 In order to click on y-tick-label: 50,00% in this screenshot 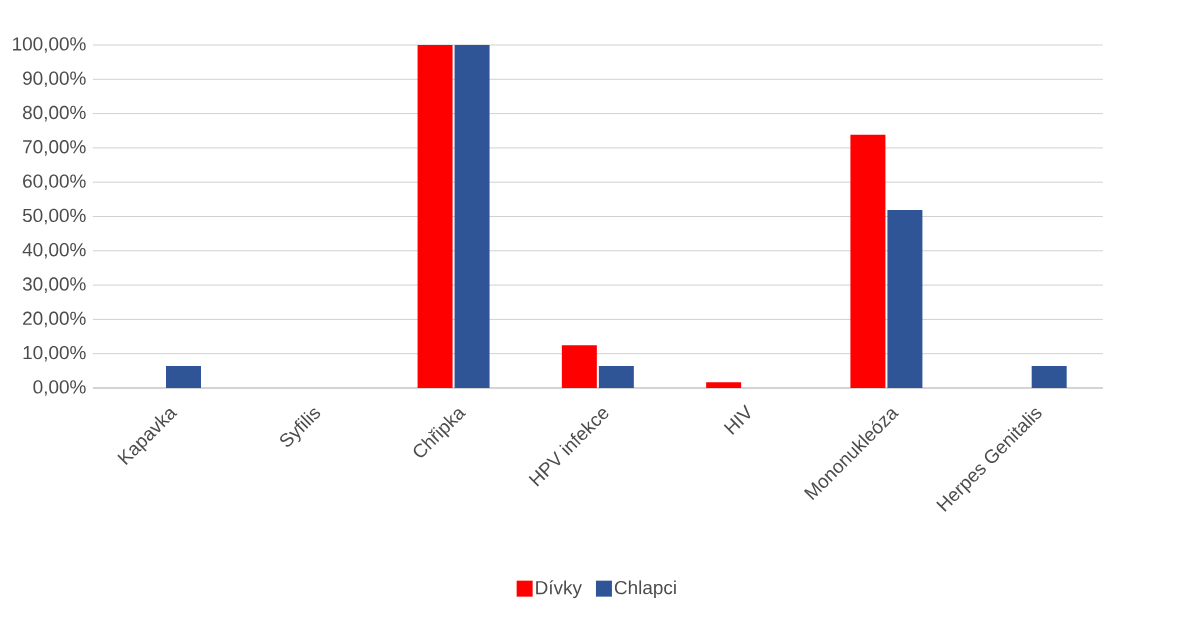, I will do `click(54, 216)`.